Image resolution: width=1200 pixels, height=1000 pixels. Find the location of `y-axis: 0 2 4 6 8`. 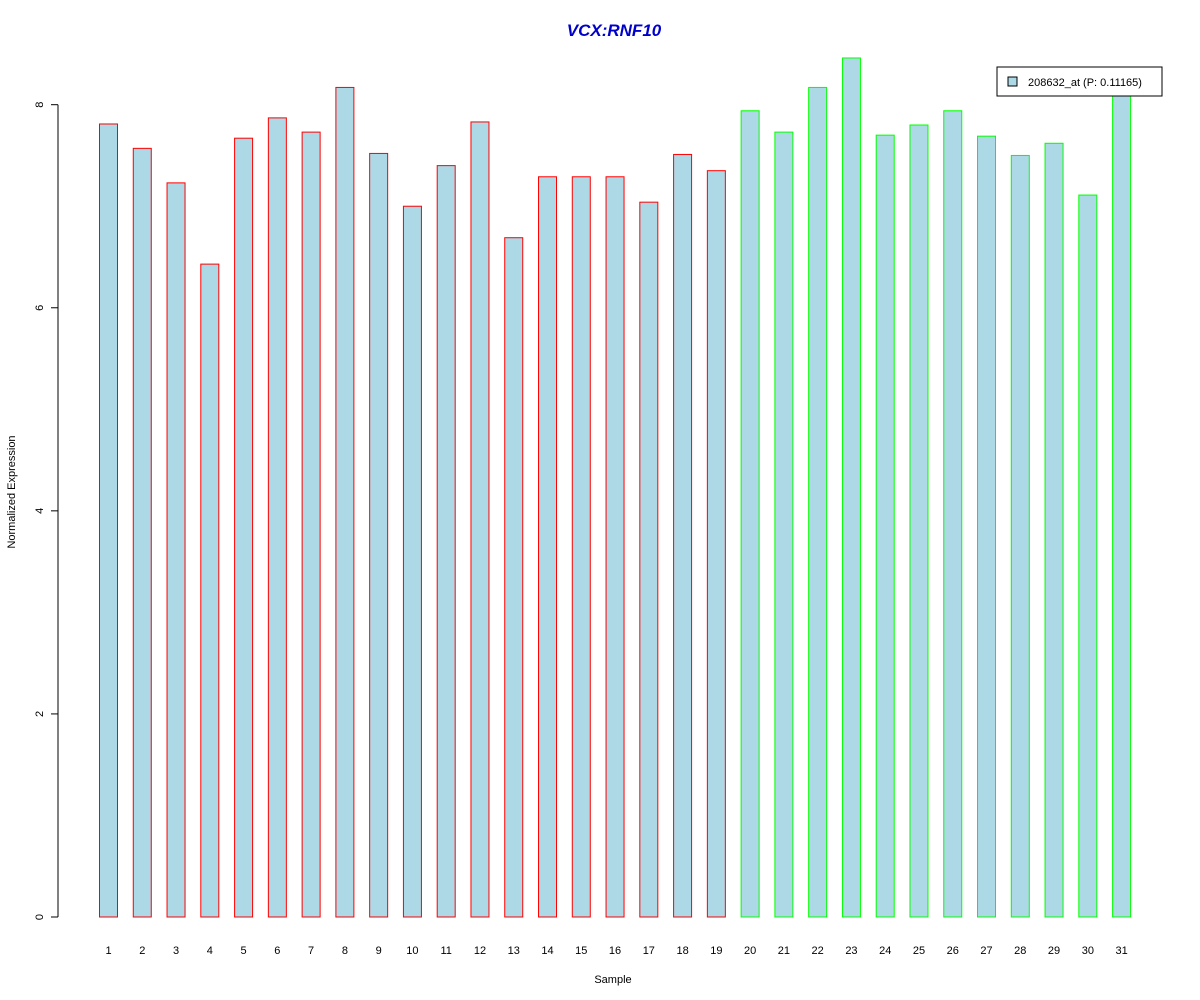

y-axis: 0 2 4 6 8 is located at coordinates (46, 511).